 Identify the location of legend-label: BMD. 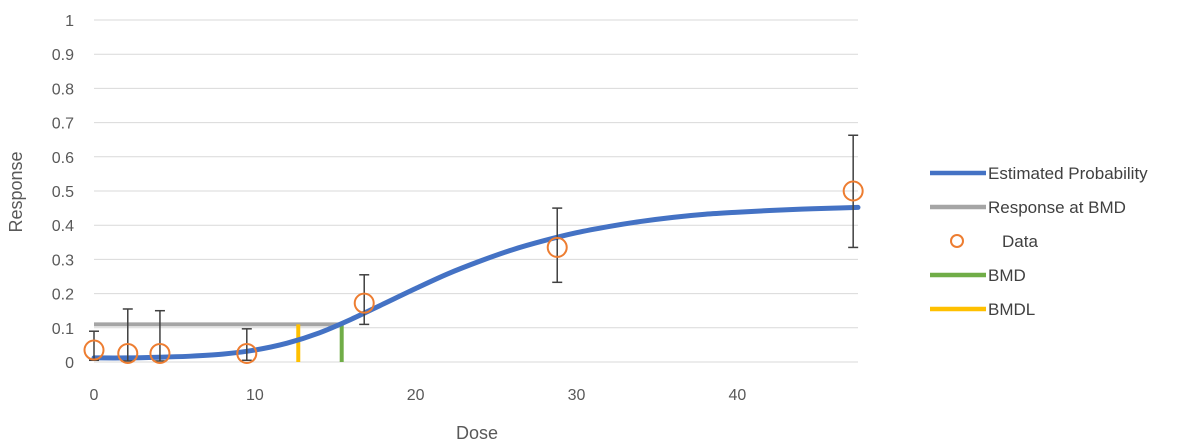
(1007, 275).